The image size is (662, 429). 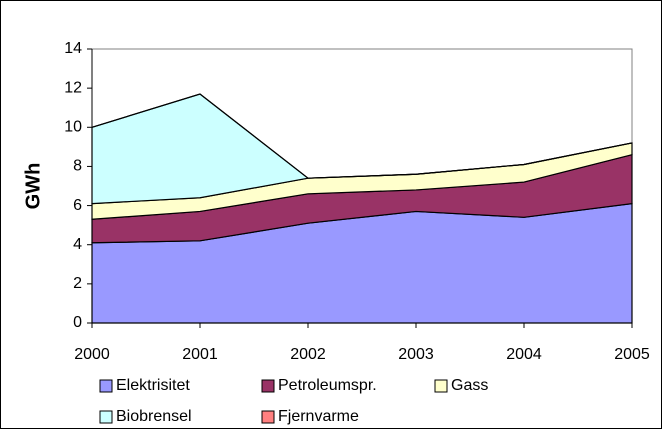 I want to click on y-axis-label: GWh, so click(x=33, y=186).